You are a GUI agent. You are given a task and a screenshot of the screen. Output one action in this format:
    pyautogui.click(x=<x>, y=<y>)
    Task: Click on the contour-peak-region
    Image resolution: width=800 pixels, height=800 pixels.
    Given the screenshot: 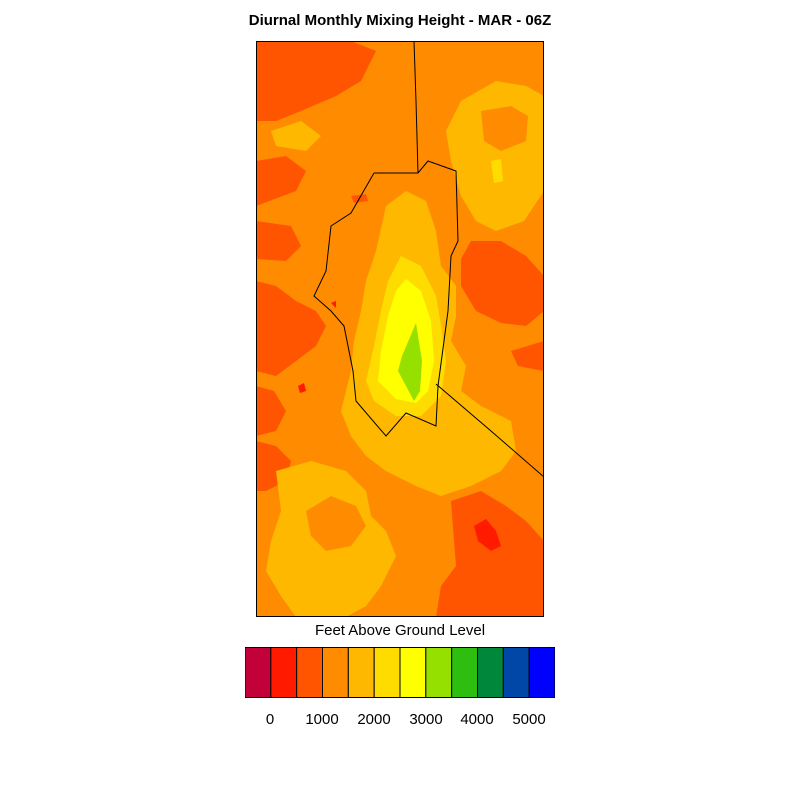 What is the action you would take?
    pyautogui.click(x=410, y=362)
    